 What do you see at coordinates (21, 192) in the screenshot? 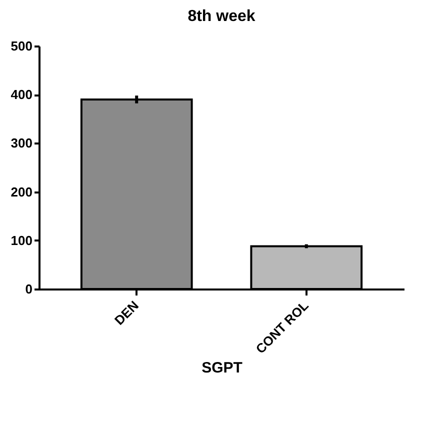
I see `y-tick-label: 200` at bounding box center [21, 192].